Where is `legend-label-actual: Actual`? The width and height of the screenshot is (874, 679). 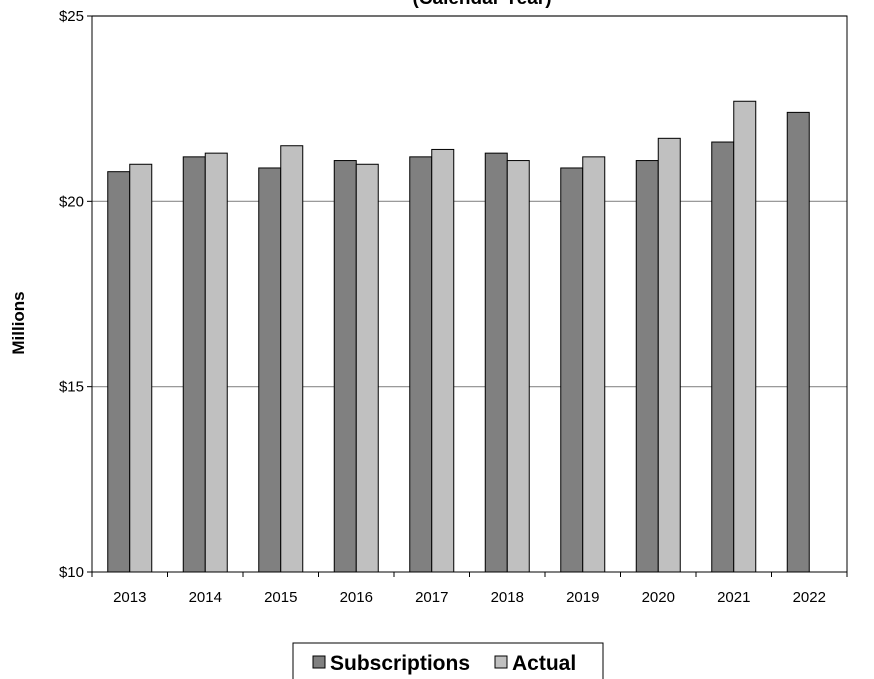 legend-label-actual: Actual is located at coordinates (544, 663).